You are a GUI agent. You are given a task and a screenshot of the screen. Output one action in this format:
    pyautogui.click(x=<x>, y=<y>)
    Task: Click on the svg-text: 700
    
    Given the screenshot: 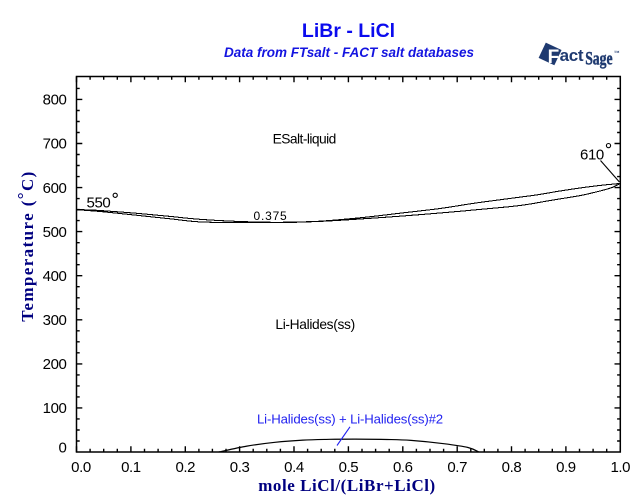 What is the action you would take?
    pyautogui.click(x=55, y=144)
    